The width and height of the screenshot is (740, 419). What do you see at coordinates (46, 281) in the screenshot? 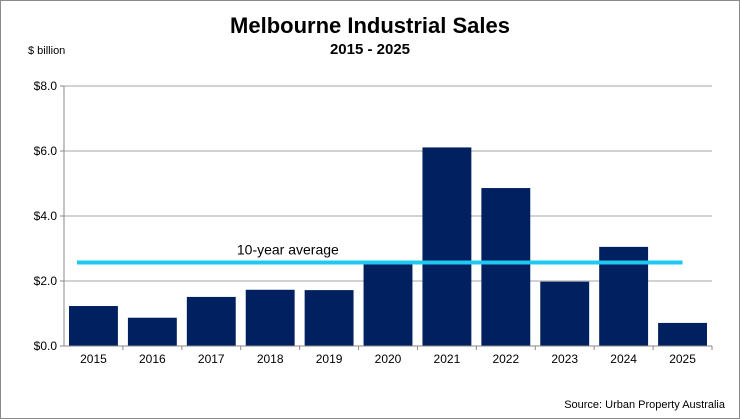
I see `y-tick-label: $2.0` at bounding box center [46, 281].